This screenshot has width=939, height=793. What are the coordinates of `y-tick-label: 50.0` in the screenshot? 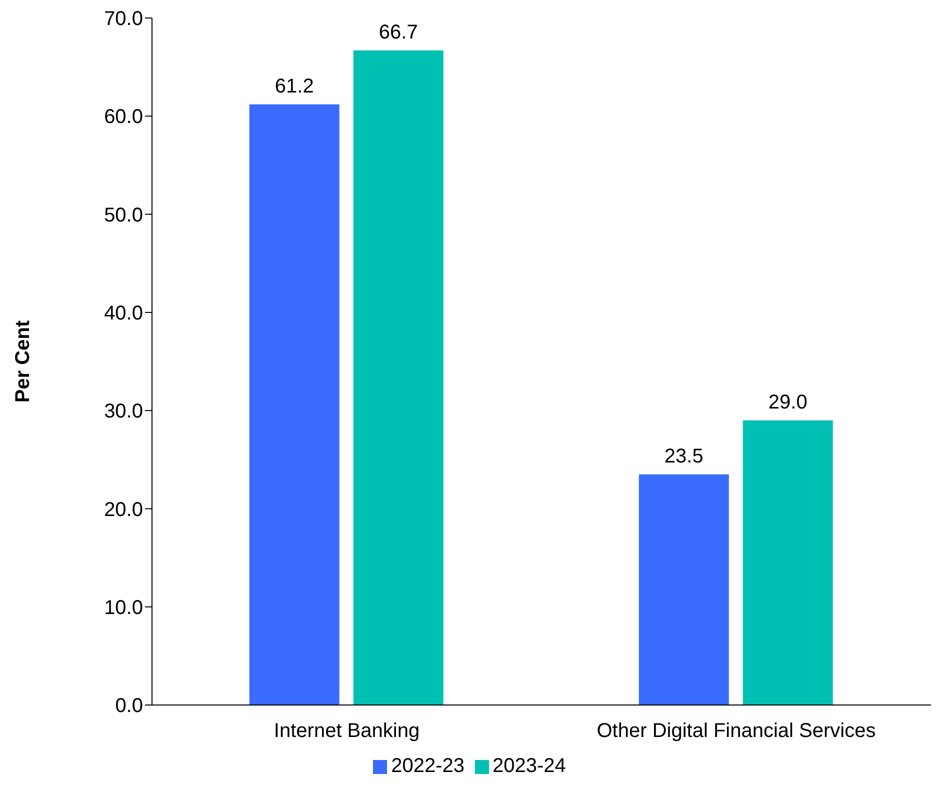 It's located at (123, 215).